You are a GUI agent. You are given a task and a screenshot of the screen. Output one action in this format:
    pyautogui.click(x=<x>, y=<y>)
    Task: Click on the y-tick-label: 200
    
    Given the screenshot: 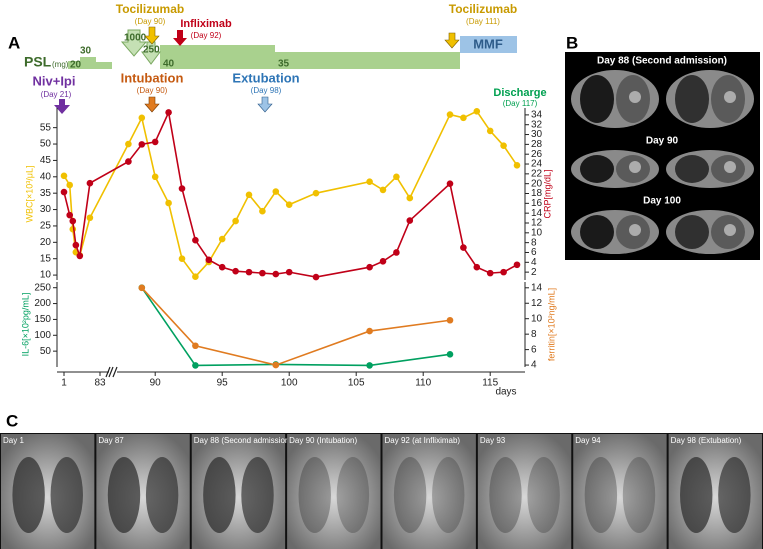 What is the action you would take?
    pyautogui.click(x=42, y=303)
    